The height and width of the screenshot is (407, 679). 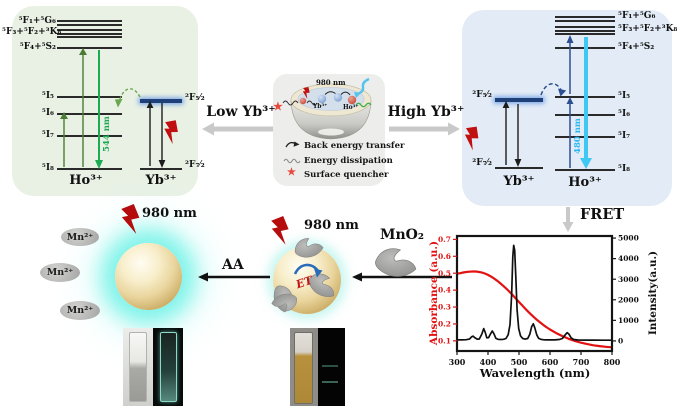 I want to click on mn-ion-badge: Mn²⁺, so click(x=80, y=310).